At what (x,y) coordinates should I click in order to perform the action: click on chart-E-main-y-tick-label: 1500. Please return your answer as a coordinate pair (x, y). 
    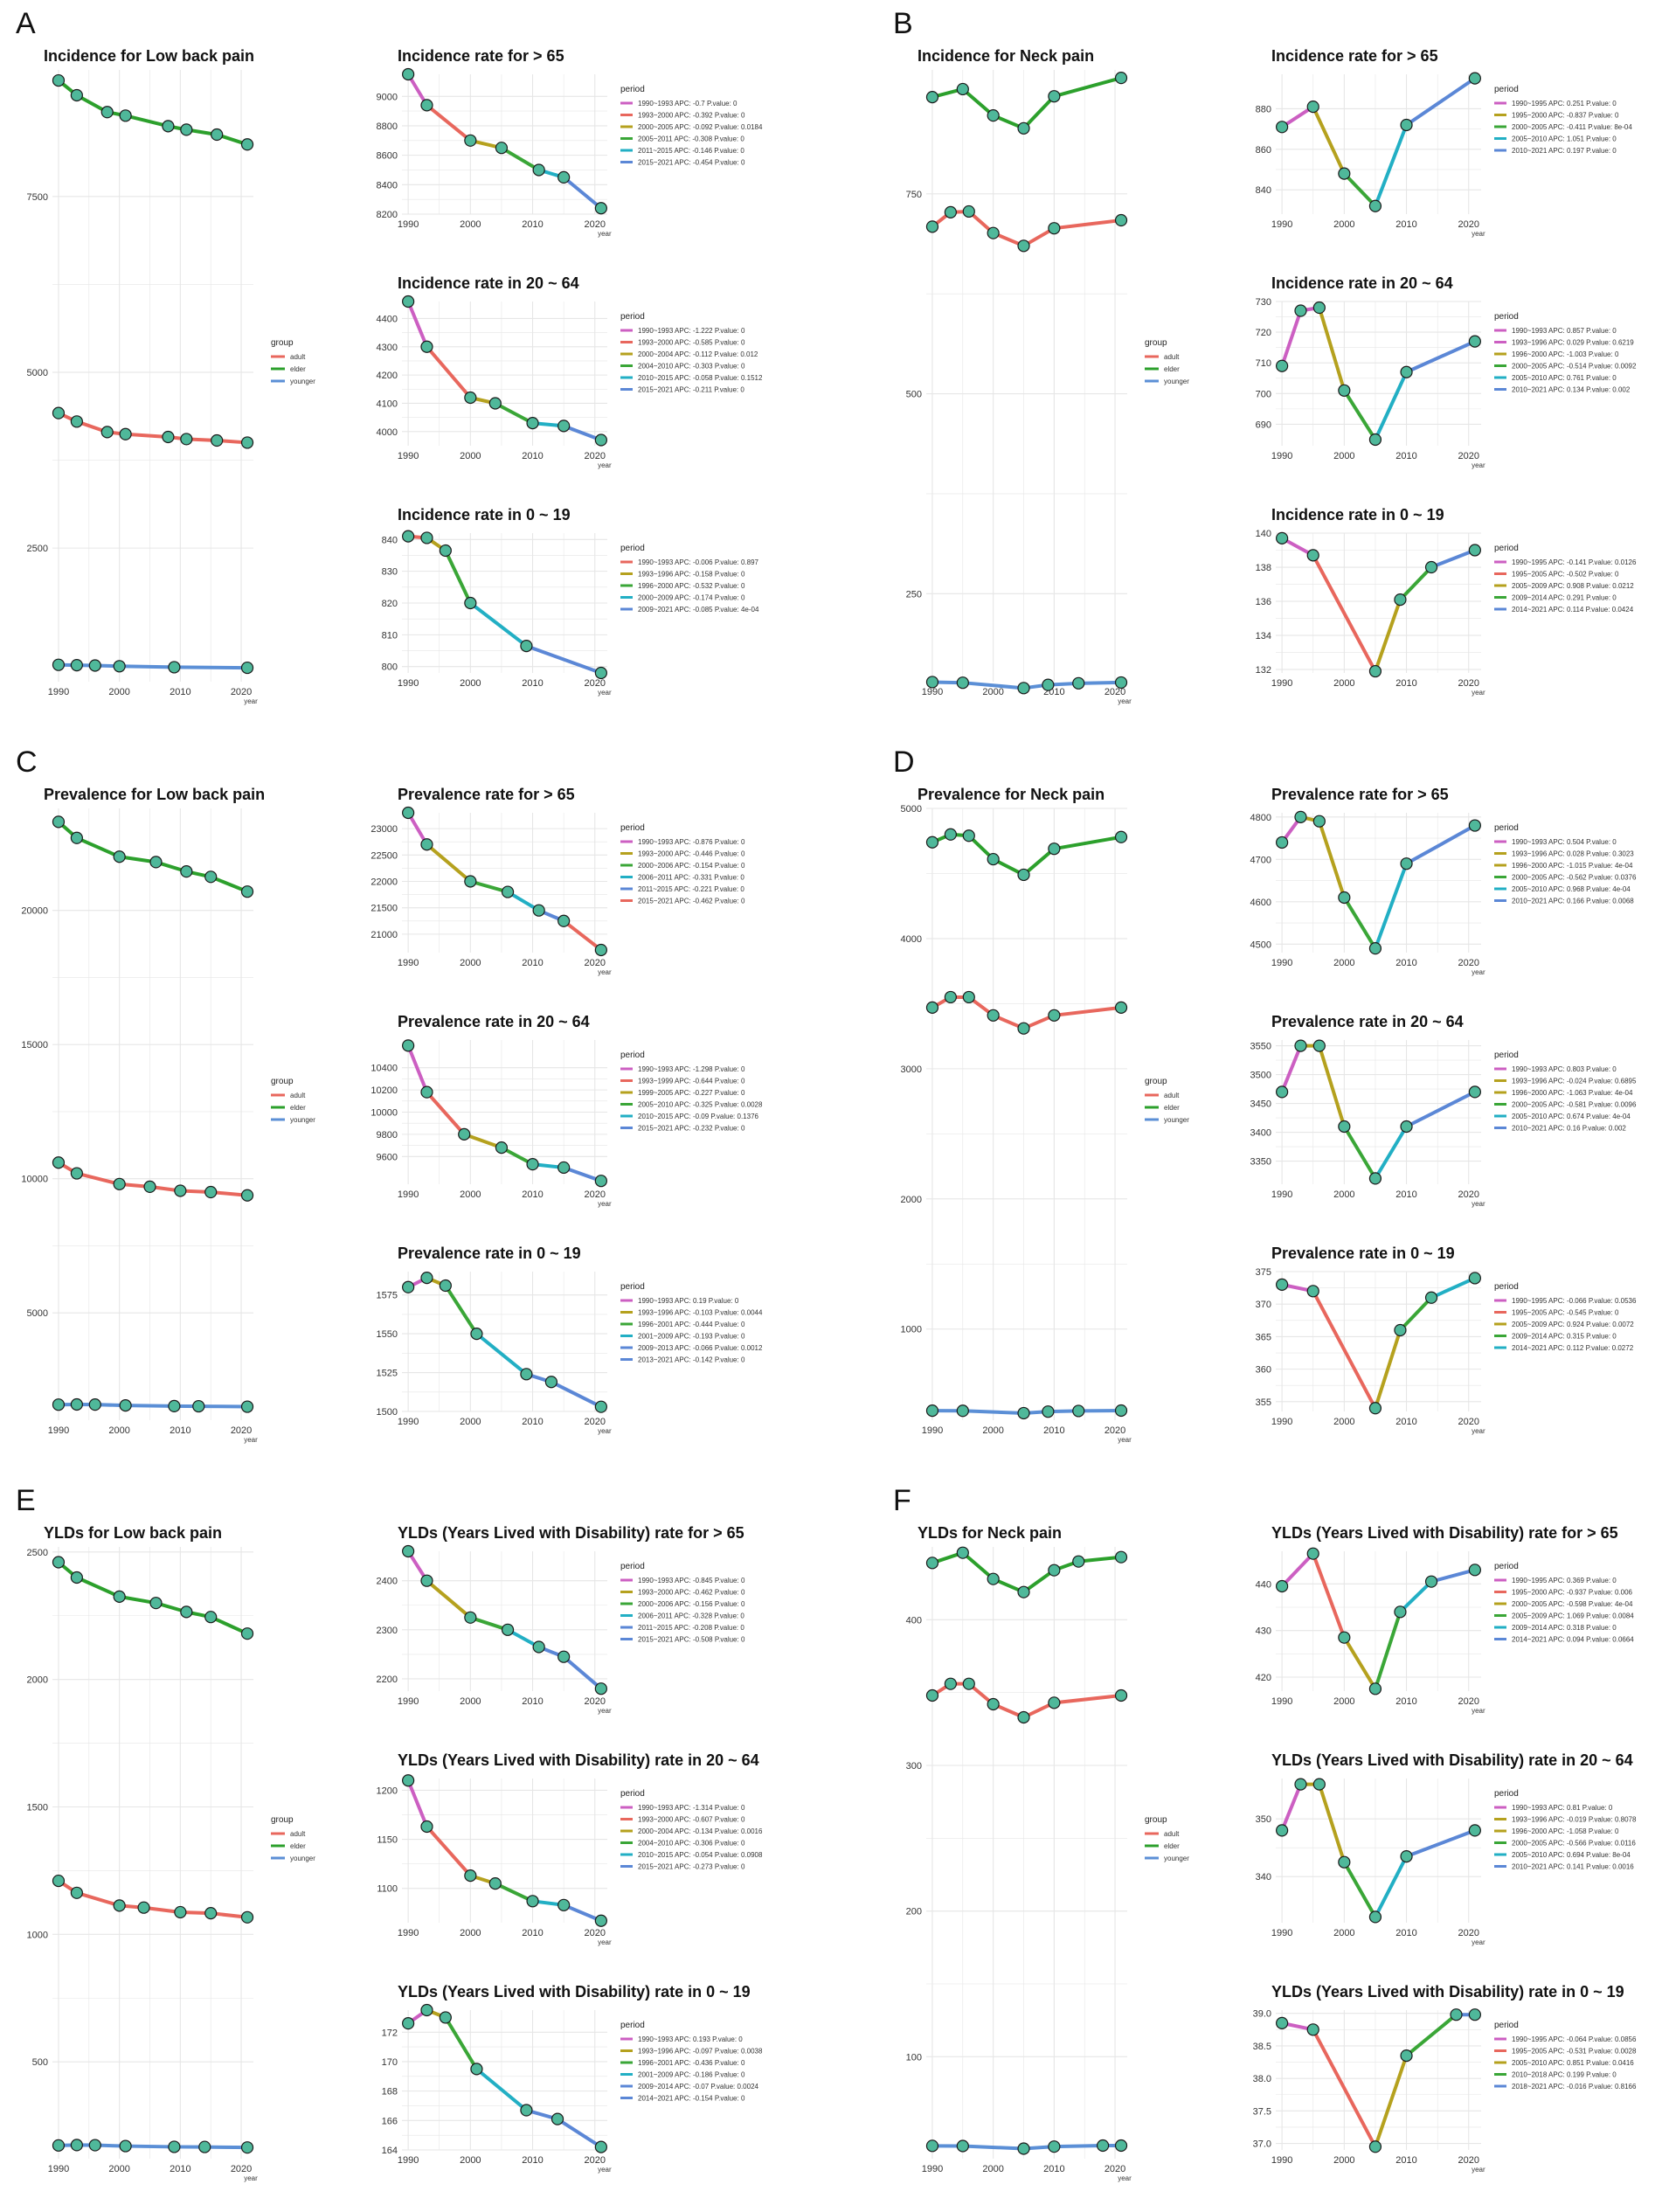
    Looking at the image, I should click on (37, 1808).